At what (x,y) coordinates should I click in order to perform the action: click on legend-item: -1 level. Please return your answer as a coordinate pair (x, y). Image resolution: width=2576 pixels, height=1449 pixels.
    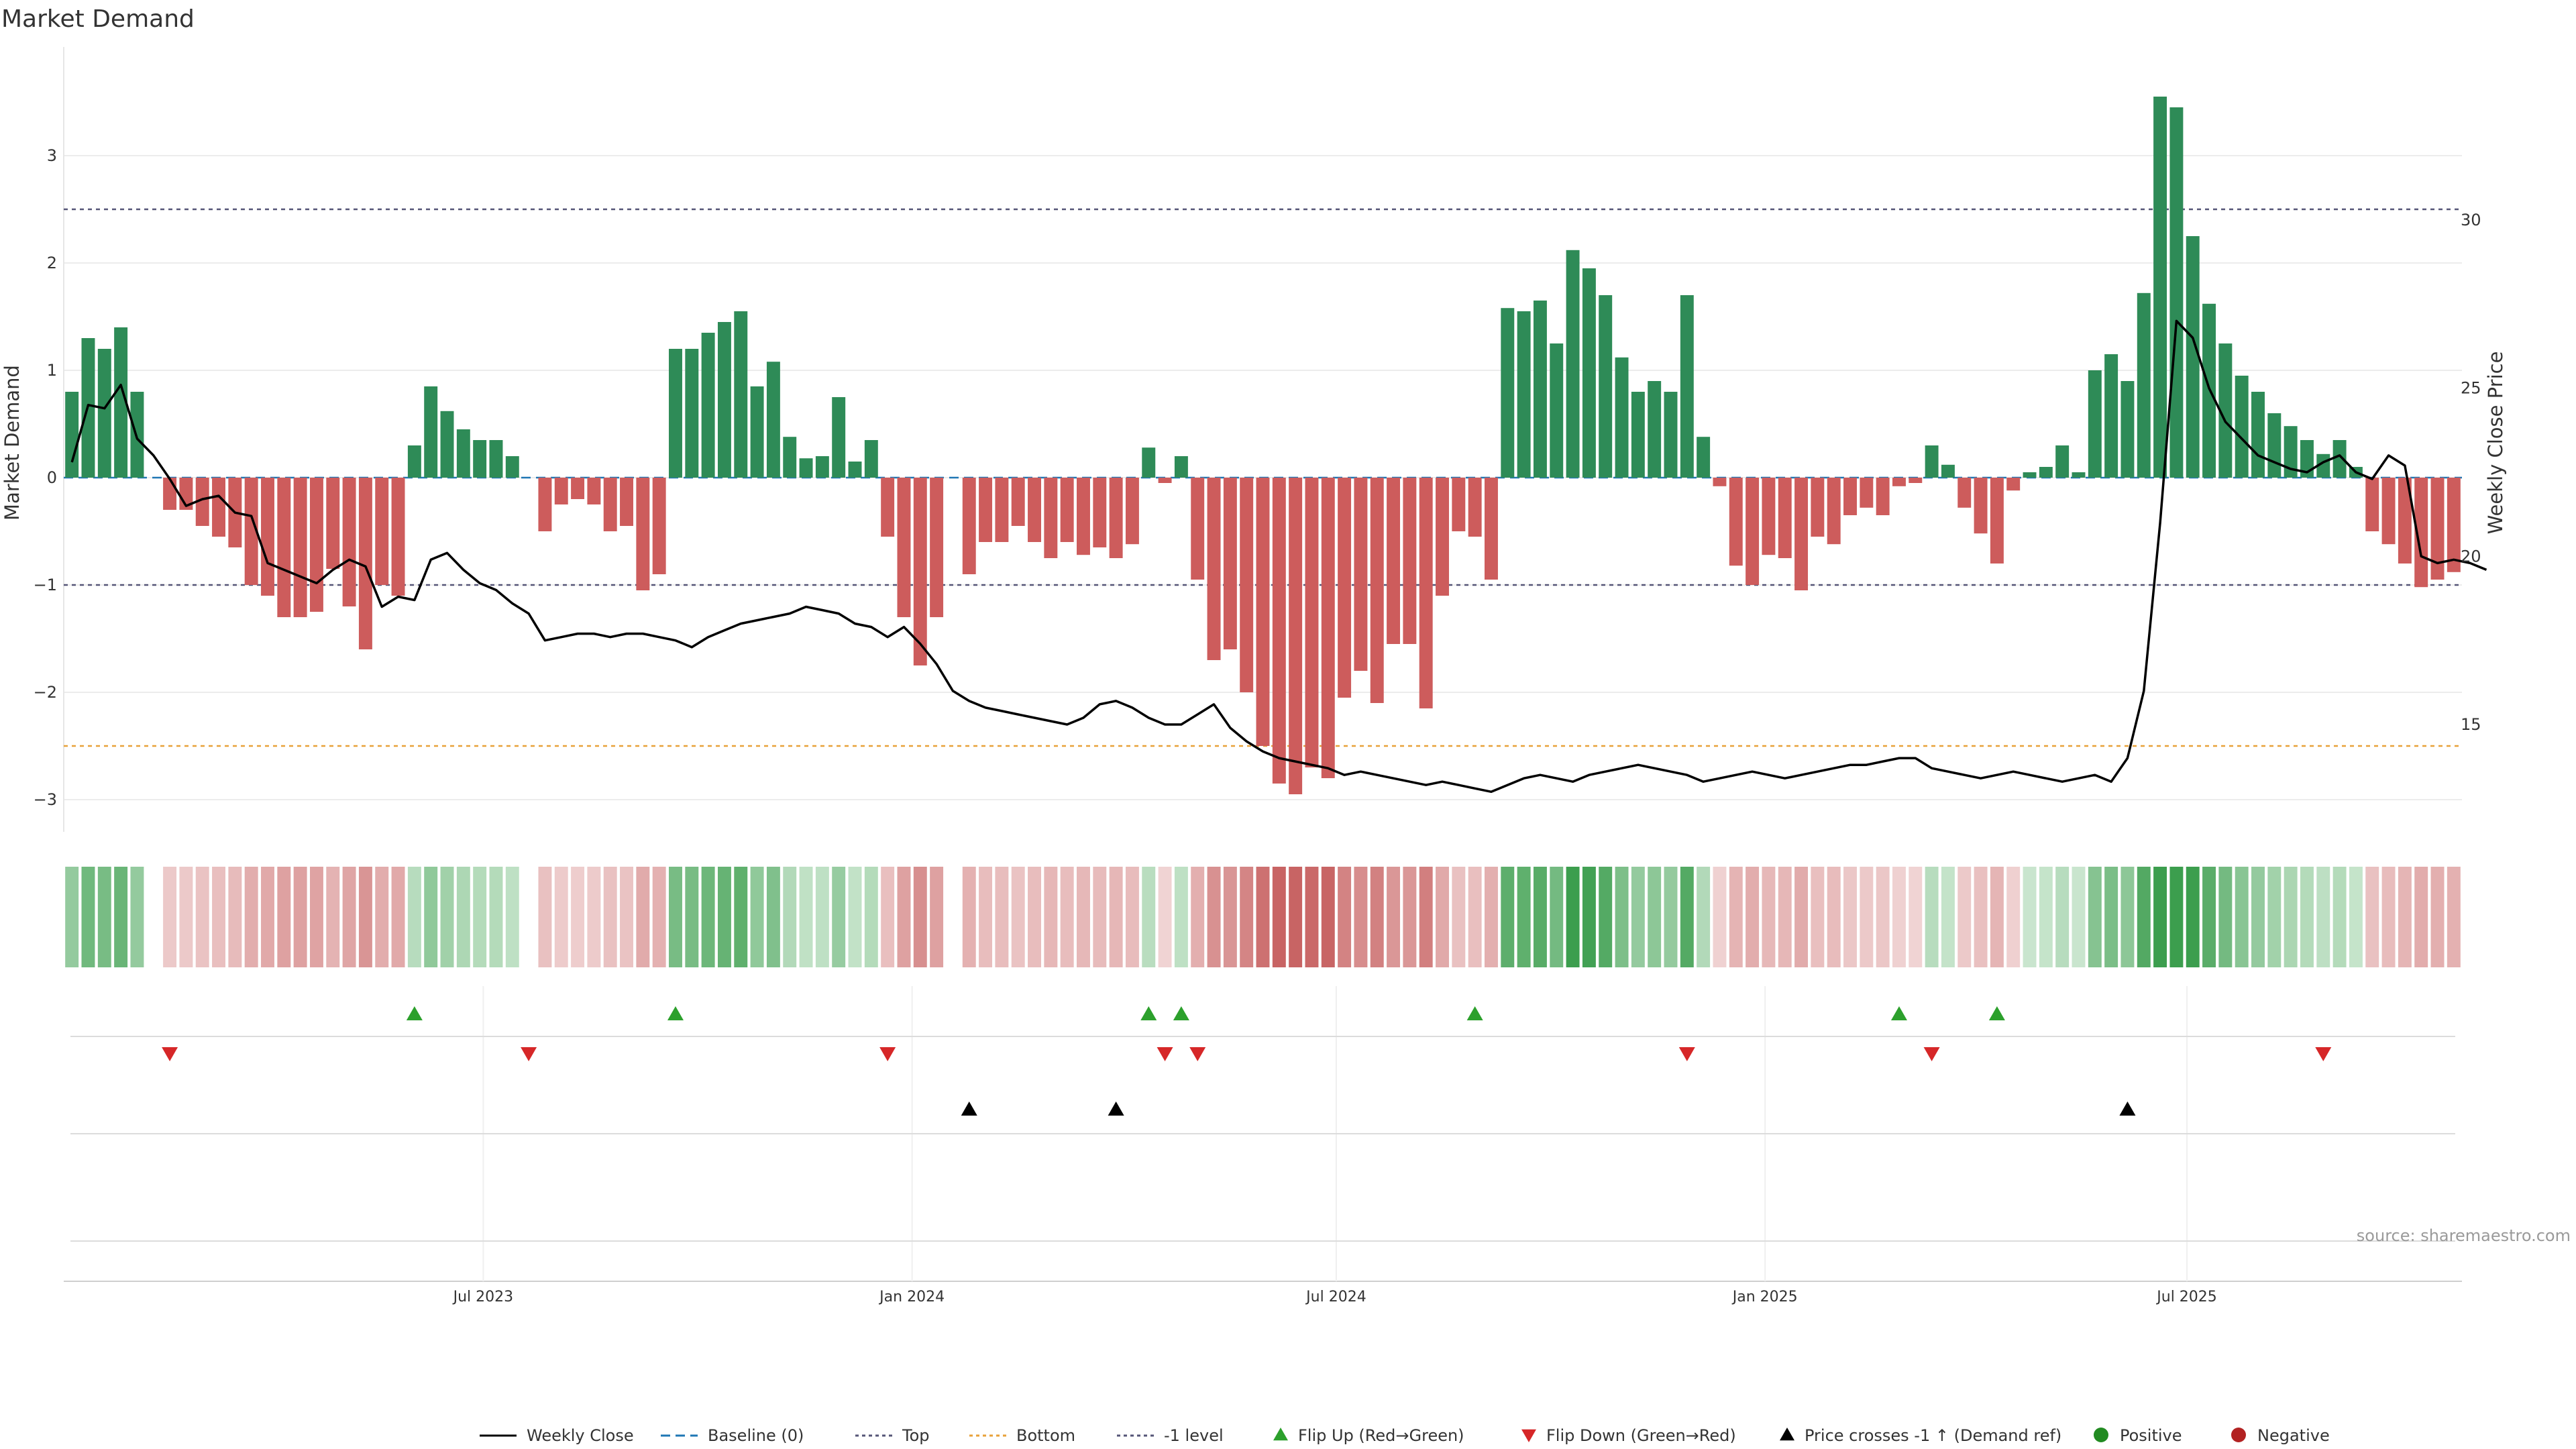
    Looking at the image, I should click on (1170, 1435).